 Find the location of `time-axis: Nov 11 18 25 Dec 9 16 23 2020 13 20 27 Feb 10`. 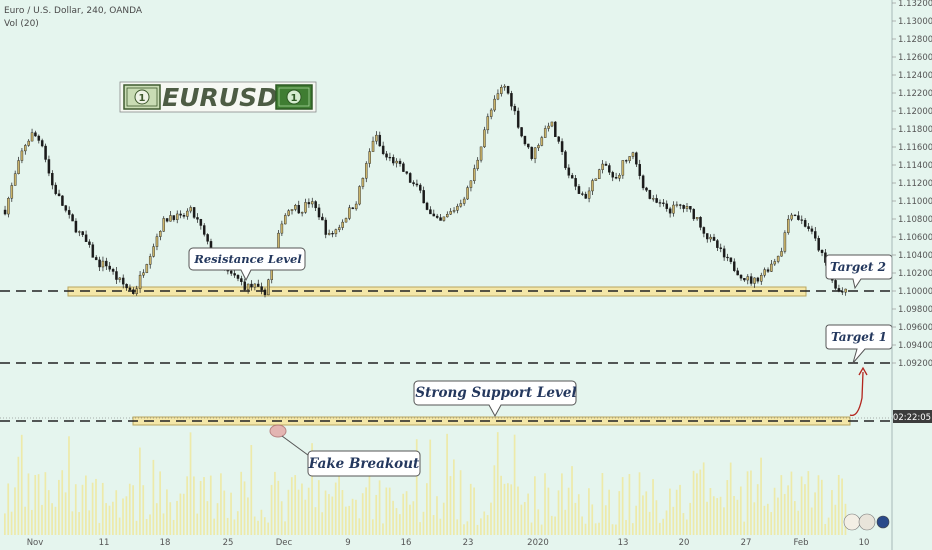

time-axis: Nov 11 18 25 Dec 9 16 23 2020 13 20 27 Feb 10 is located at coordinates (448, 543).